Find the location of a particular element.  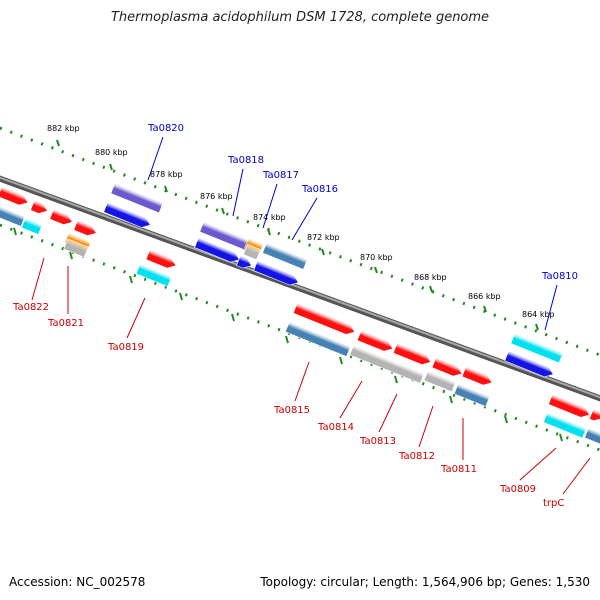

gene-label-top: Ta0810 is located at coordinates (559, 276).